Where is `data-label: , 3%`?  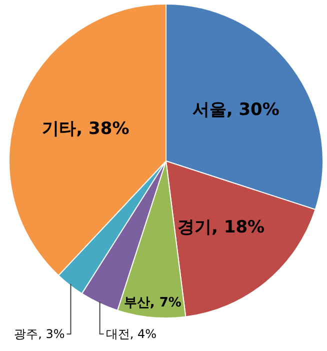 data-label: , 3% is located at coordinates (51, 334).